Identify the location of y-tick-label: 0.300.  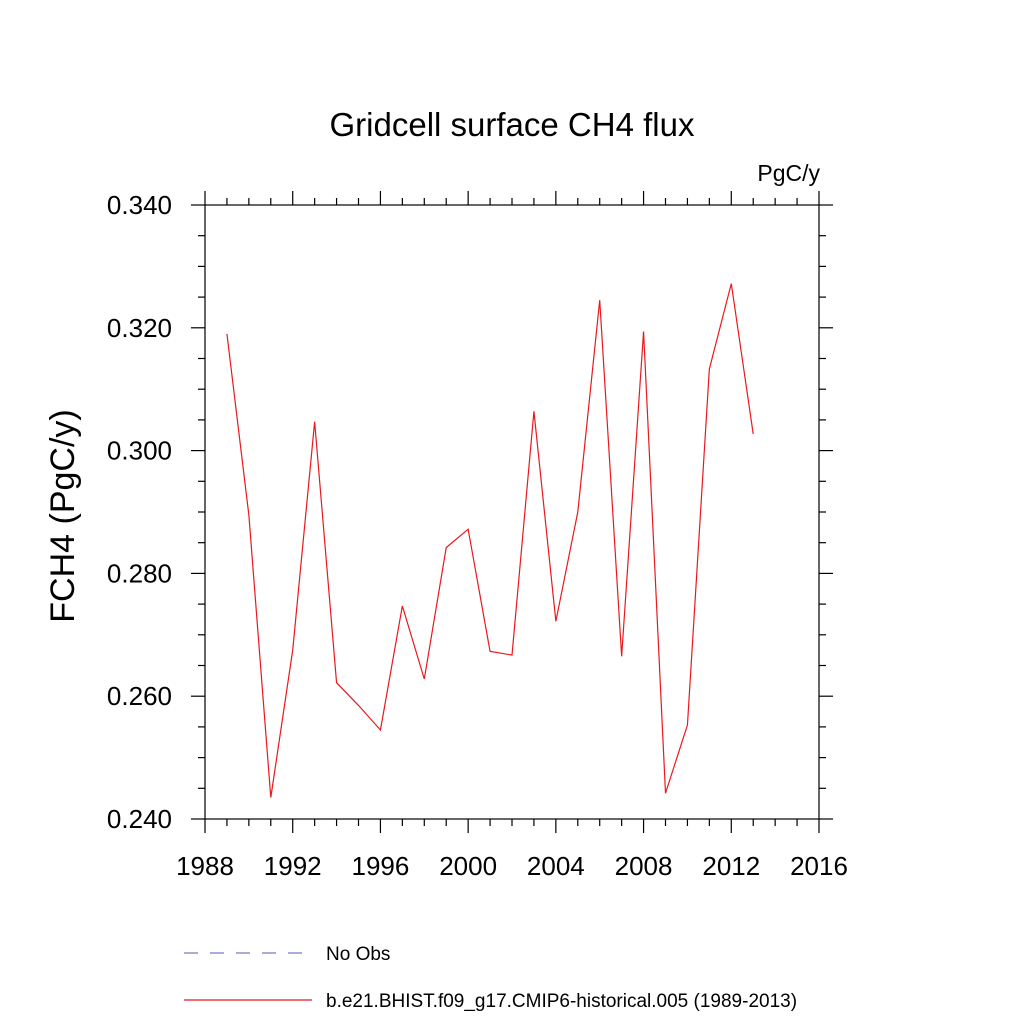
(139, 451).